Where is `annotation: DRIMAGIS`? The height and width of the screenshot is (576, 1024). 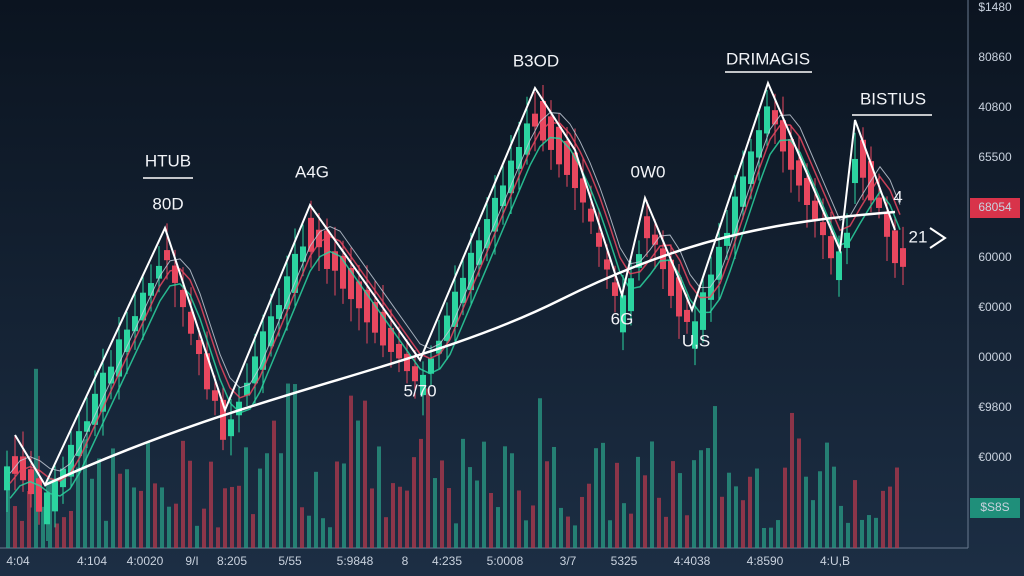 annotation: DRIMAGIS is located at coordinates (768, 58).